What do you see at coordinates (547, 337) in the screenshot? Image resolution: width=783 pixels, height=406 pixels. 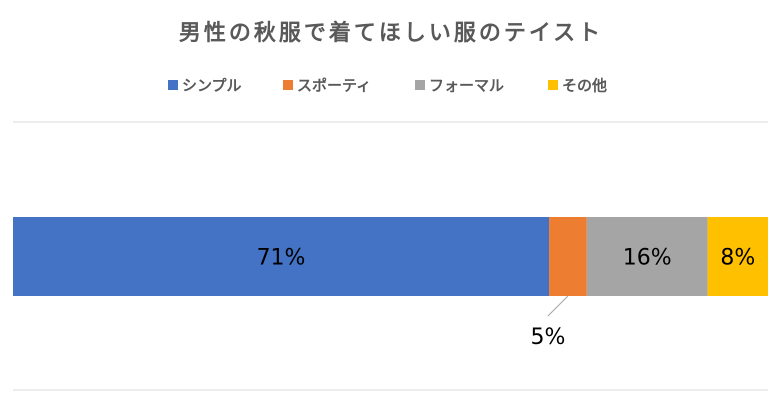 I see `data-label: 5%` at bounding box center [547, 337].